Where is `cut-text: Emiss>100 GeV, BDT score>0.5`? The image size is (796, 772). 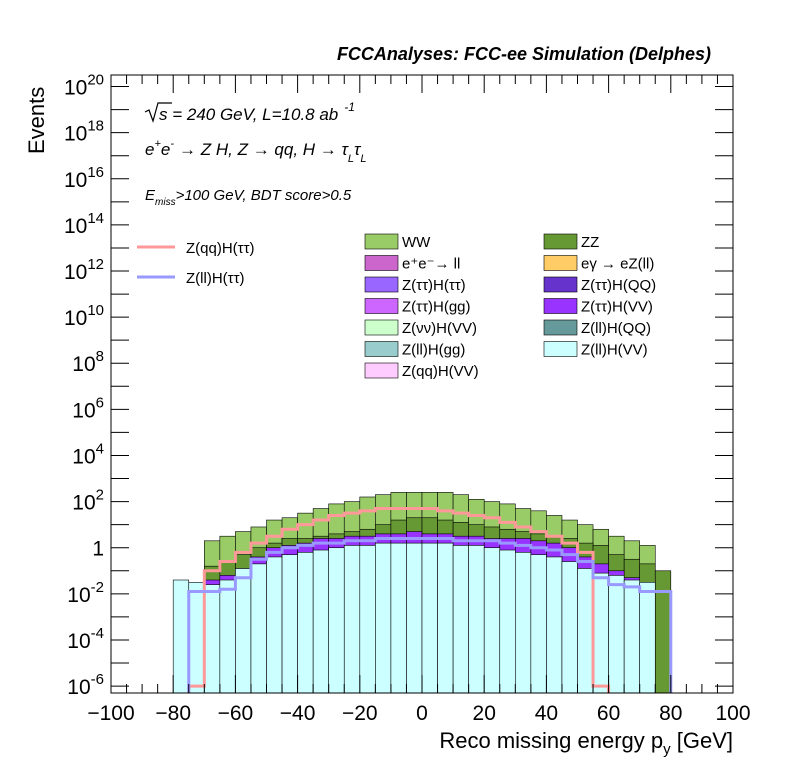
cut-text: Emiss>100 GeV, BDT score>0.5 is located at coordinates (248, 197).